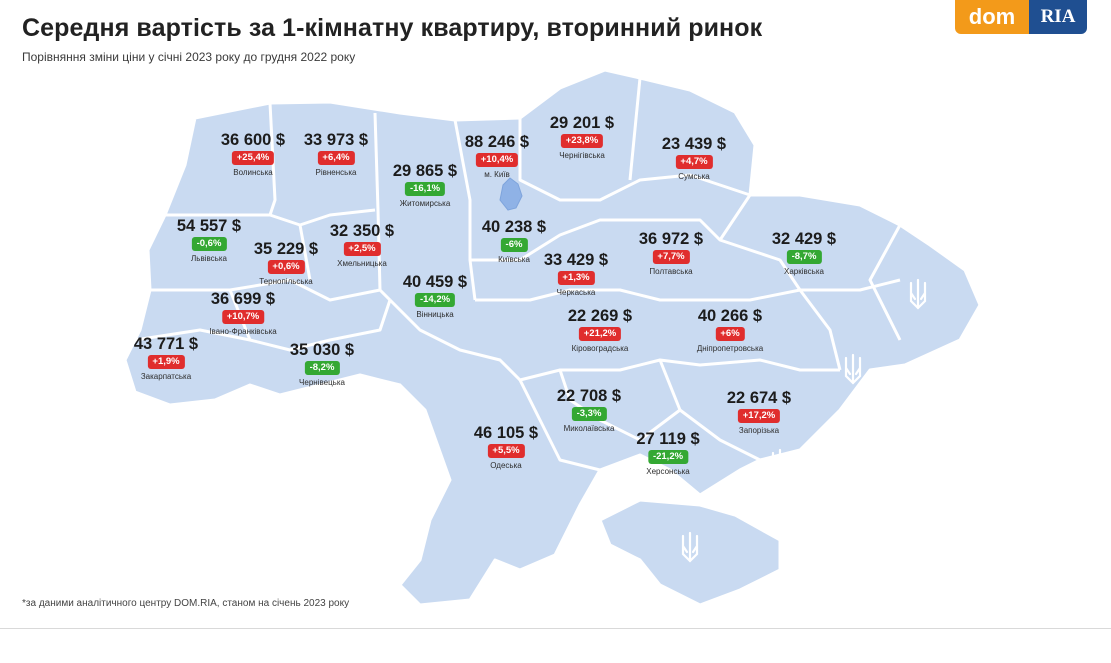  Describe the element at coordinates (582, 141) in the screenshot. I see `region-change-badge: +23,8%` at that location.